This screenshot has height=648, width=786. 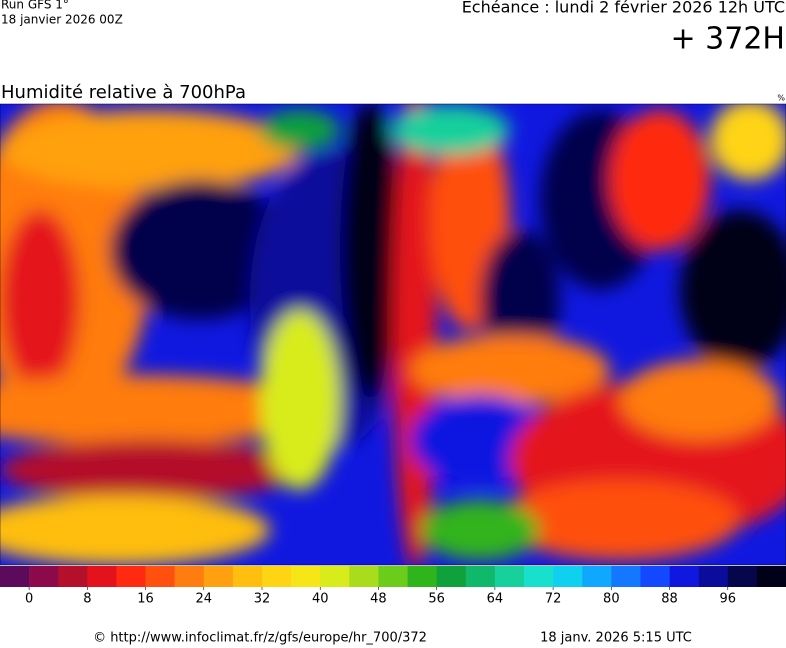 What do you see at coordinates (616, 638) in the screenshot?
I see `generated-time: 18 janv. 2026 5:15 UTC` at bounding box center [616, 638].